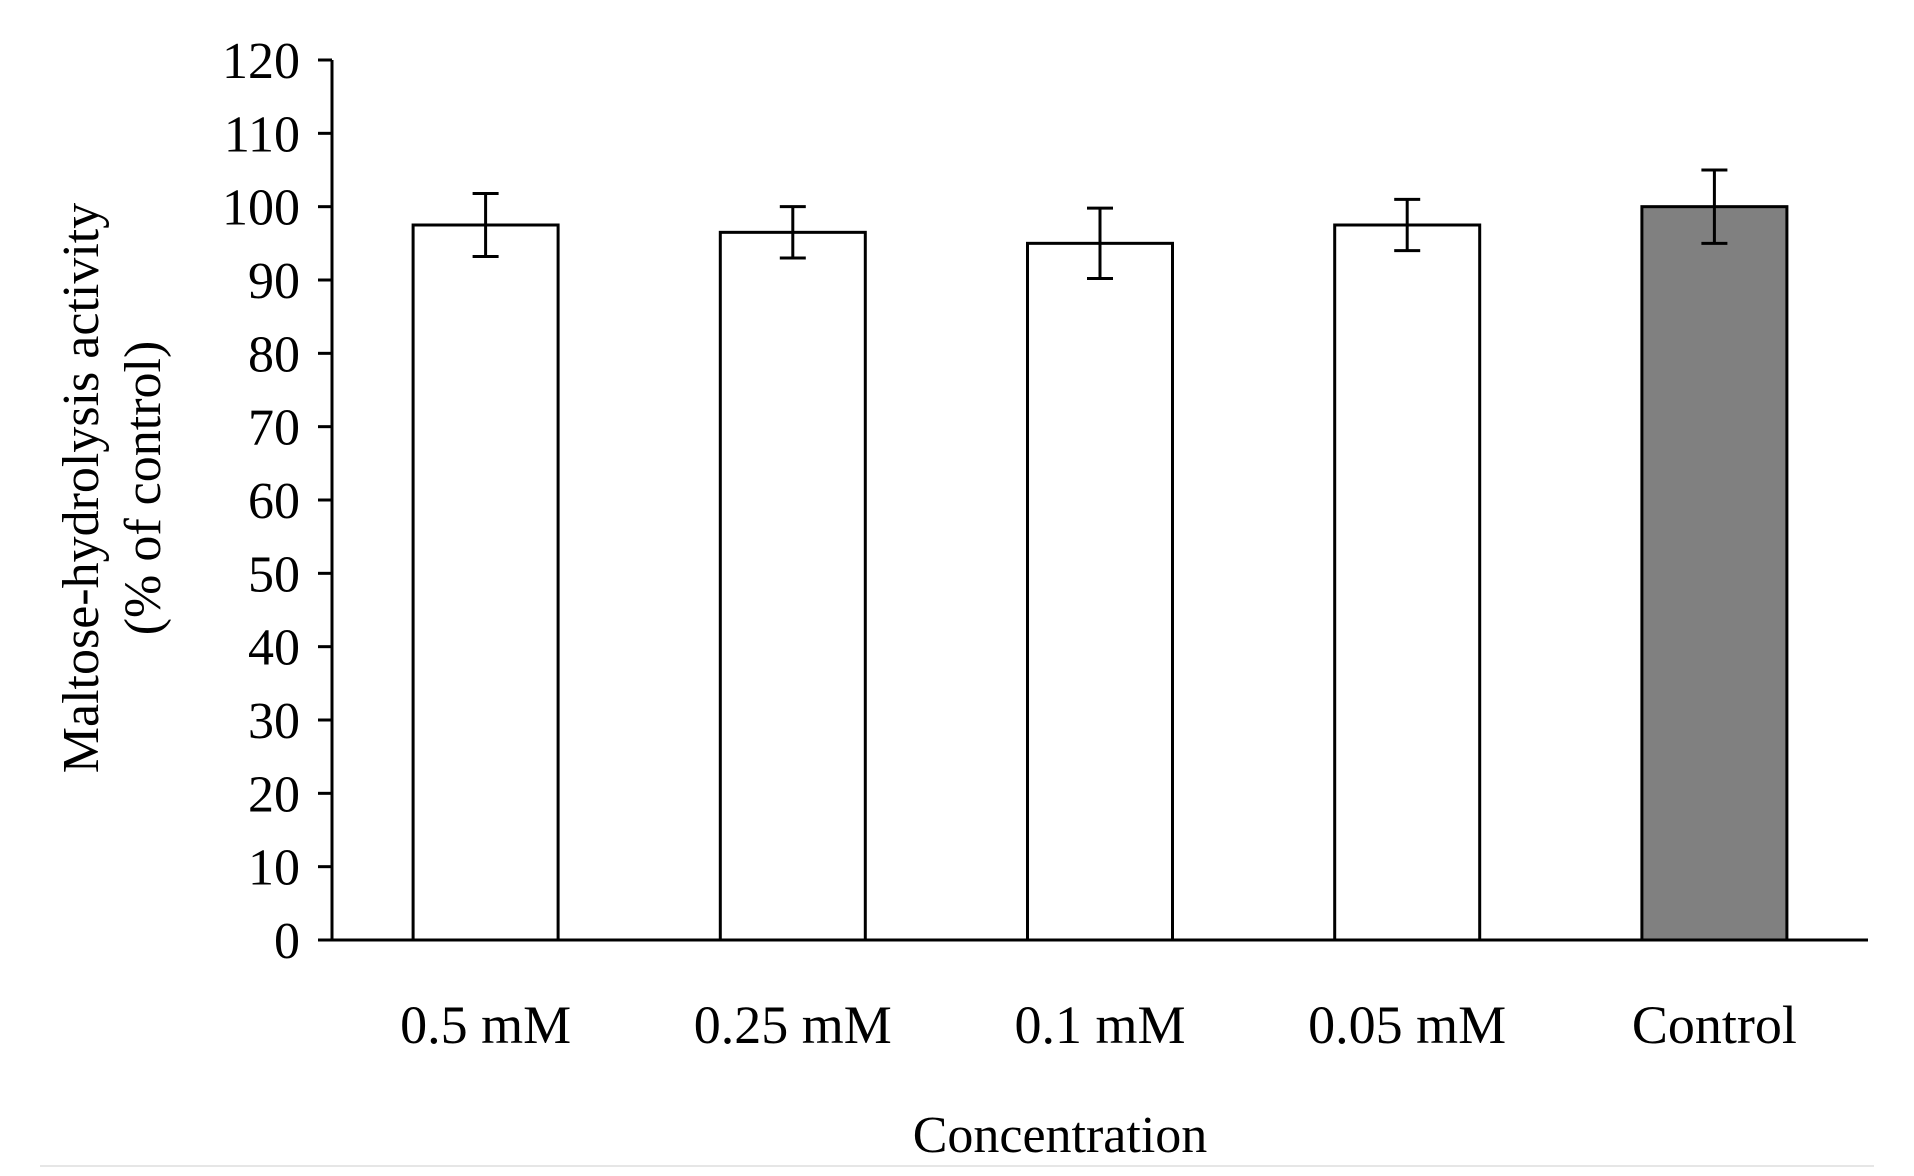 The height and width of the screenshot is (1176, 1914). Describe the element at coordinates (143, 488) in the screenshot. I see `y-axis-title-unit: (% of control)` at that location.